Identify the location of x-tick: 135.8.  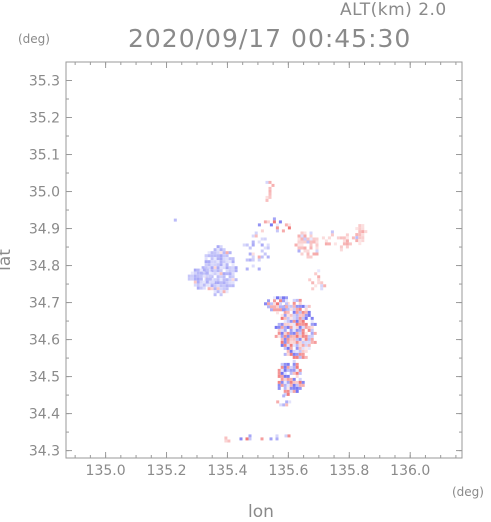
(349, 270).